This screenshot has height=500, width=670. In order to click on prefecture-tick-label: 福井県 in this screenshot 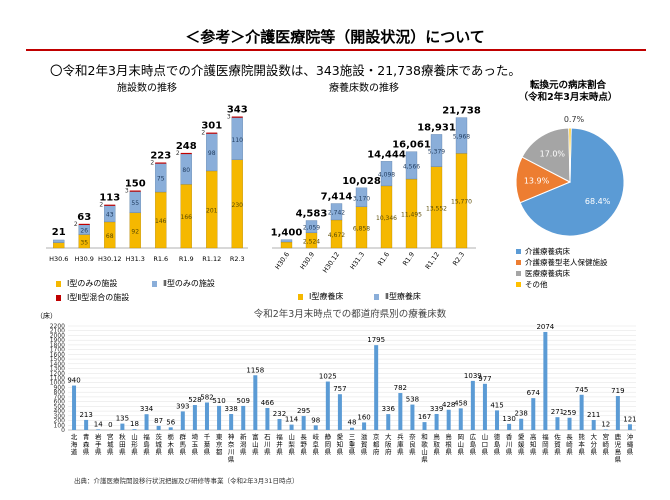, I will do `click(279, 444)`.